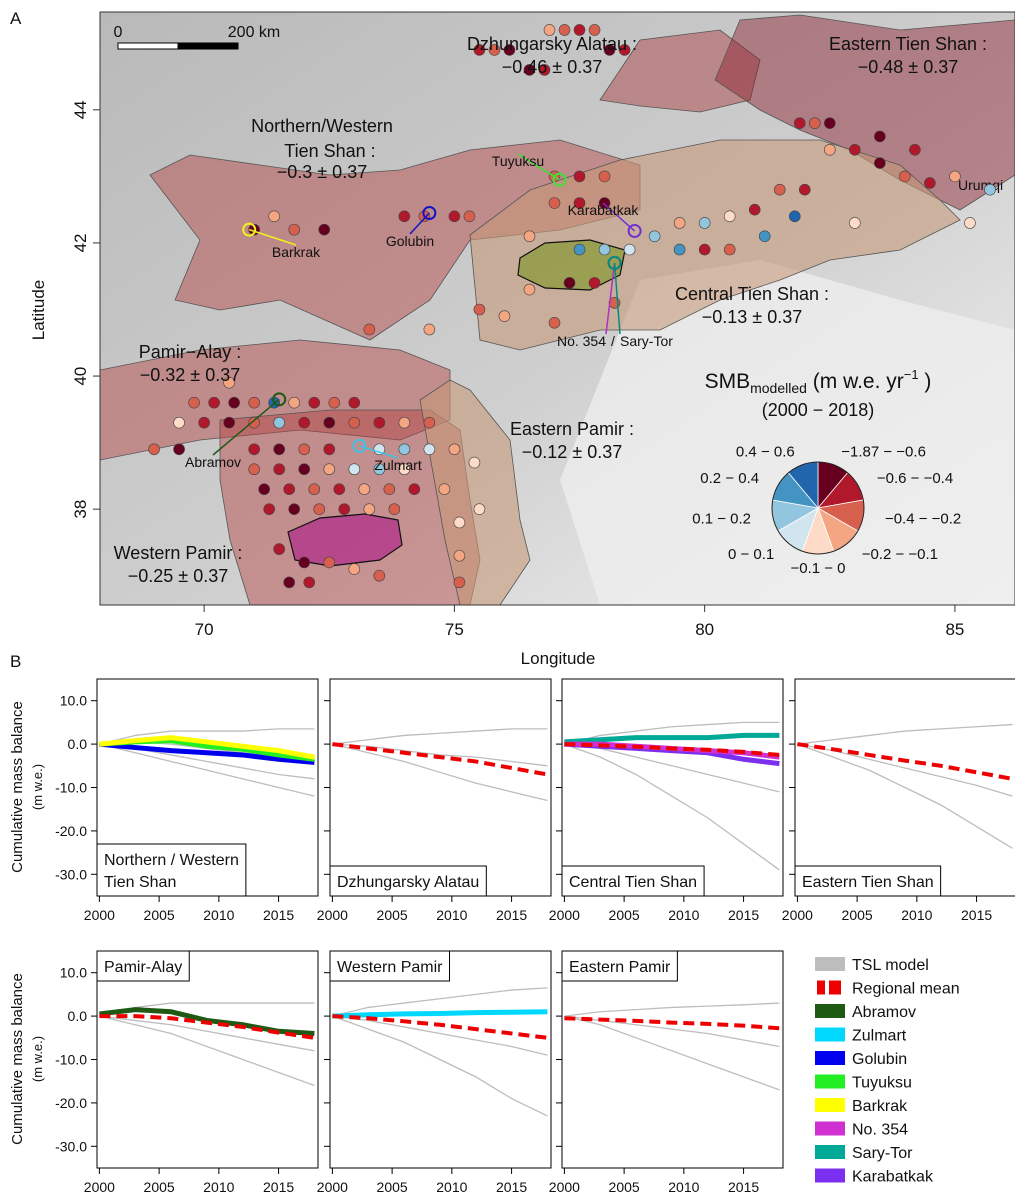  What do you see at coordinates (729, 478) in the screenshot?
I see `legend-class-label: 0.2 − 0.4` at bounding box center [729, 478].